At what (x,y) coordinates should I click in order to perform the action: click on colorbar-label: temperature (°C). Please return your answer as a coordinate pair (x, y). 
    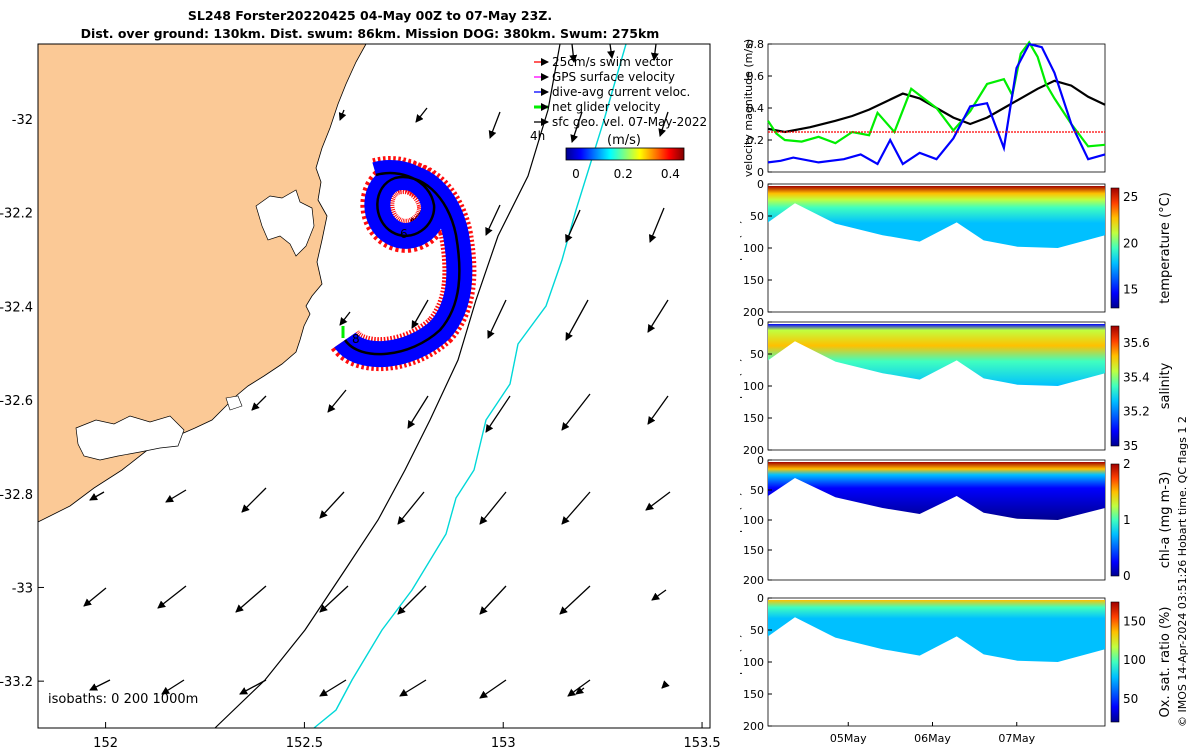
    Looking at the image, I should click on (1165, 248).